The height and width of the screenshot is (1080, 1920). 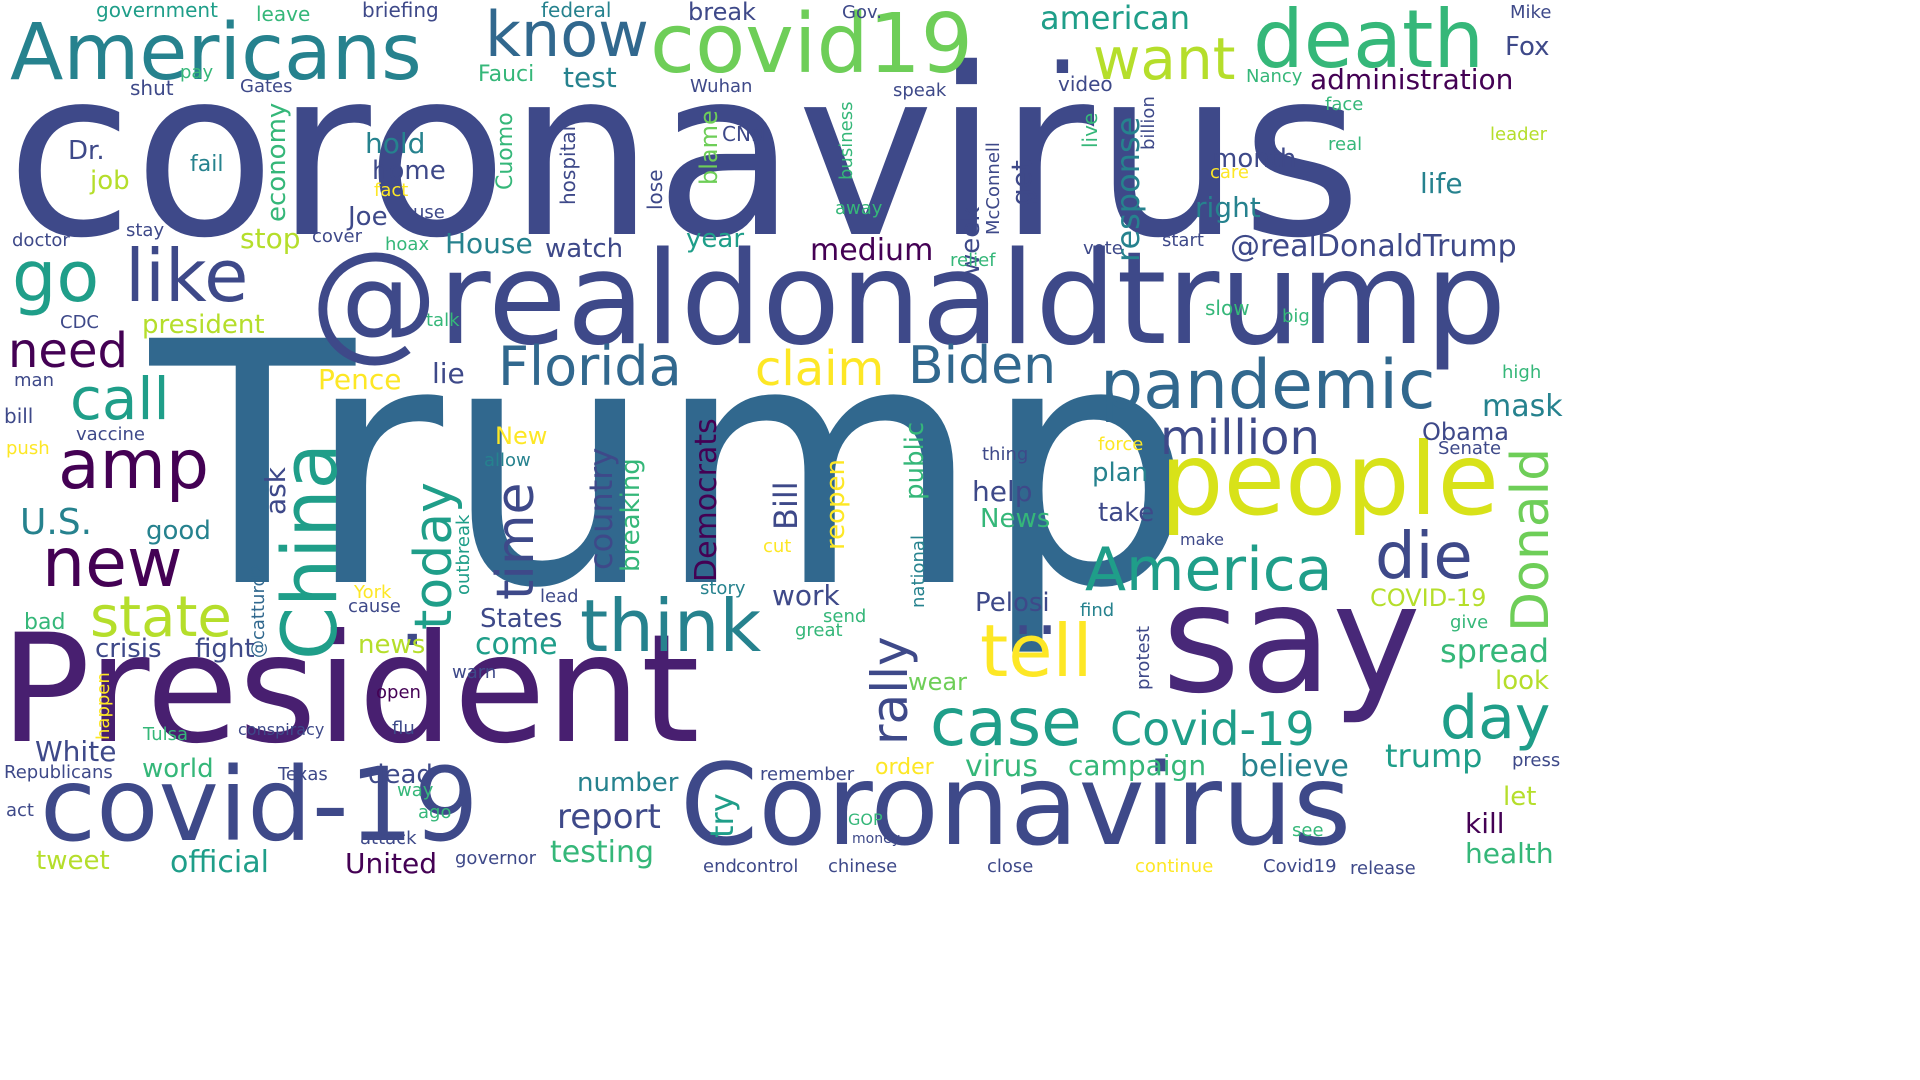 I want to click on word-press: press, so click(x=1536, y=760).